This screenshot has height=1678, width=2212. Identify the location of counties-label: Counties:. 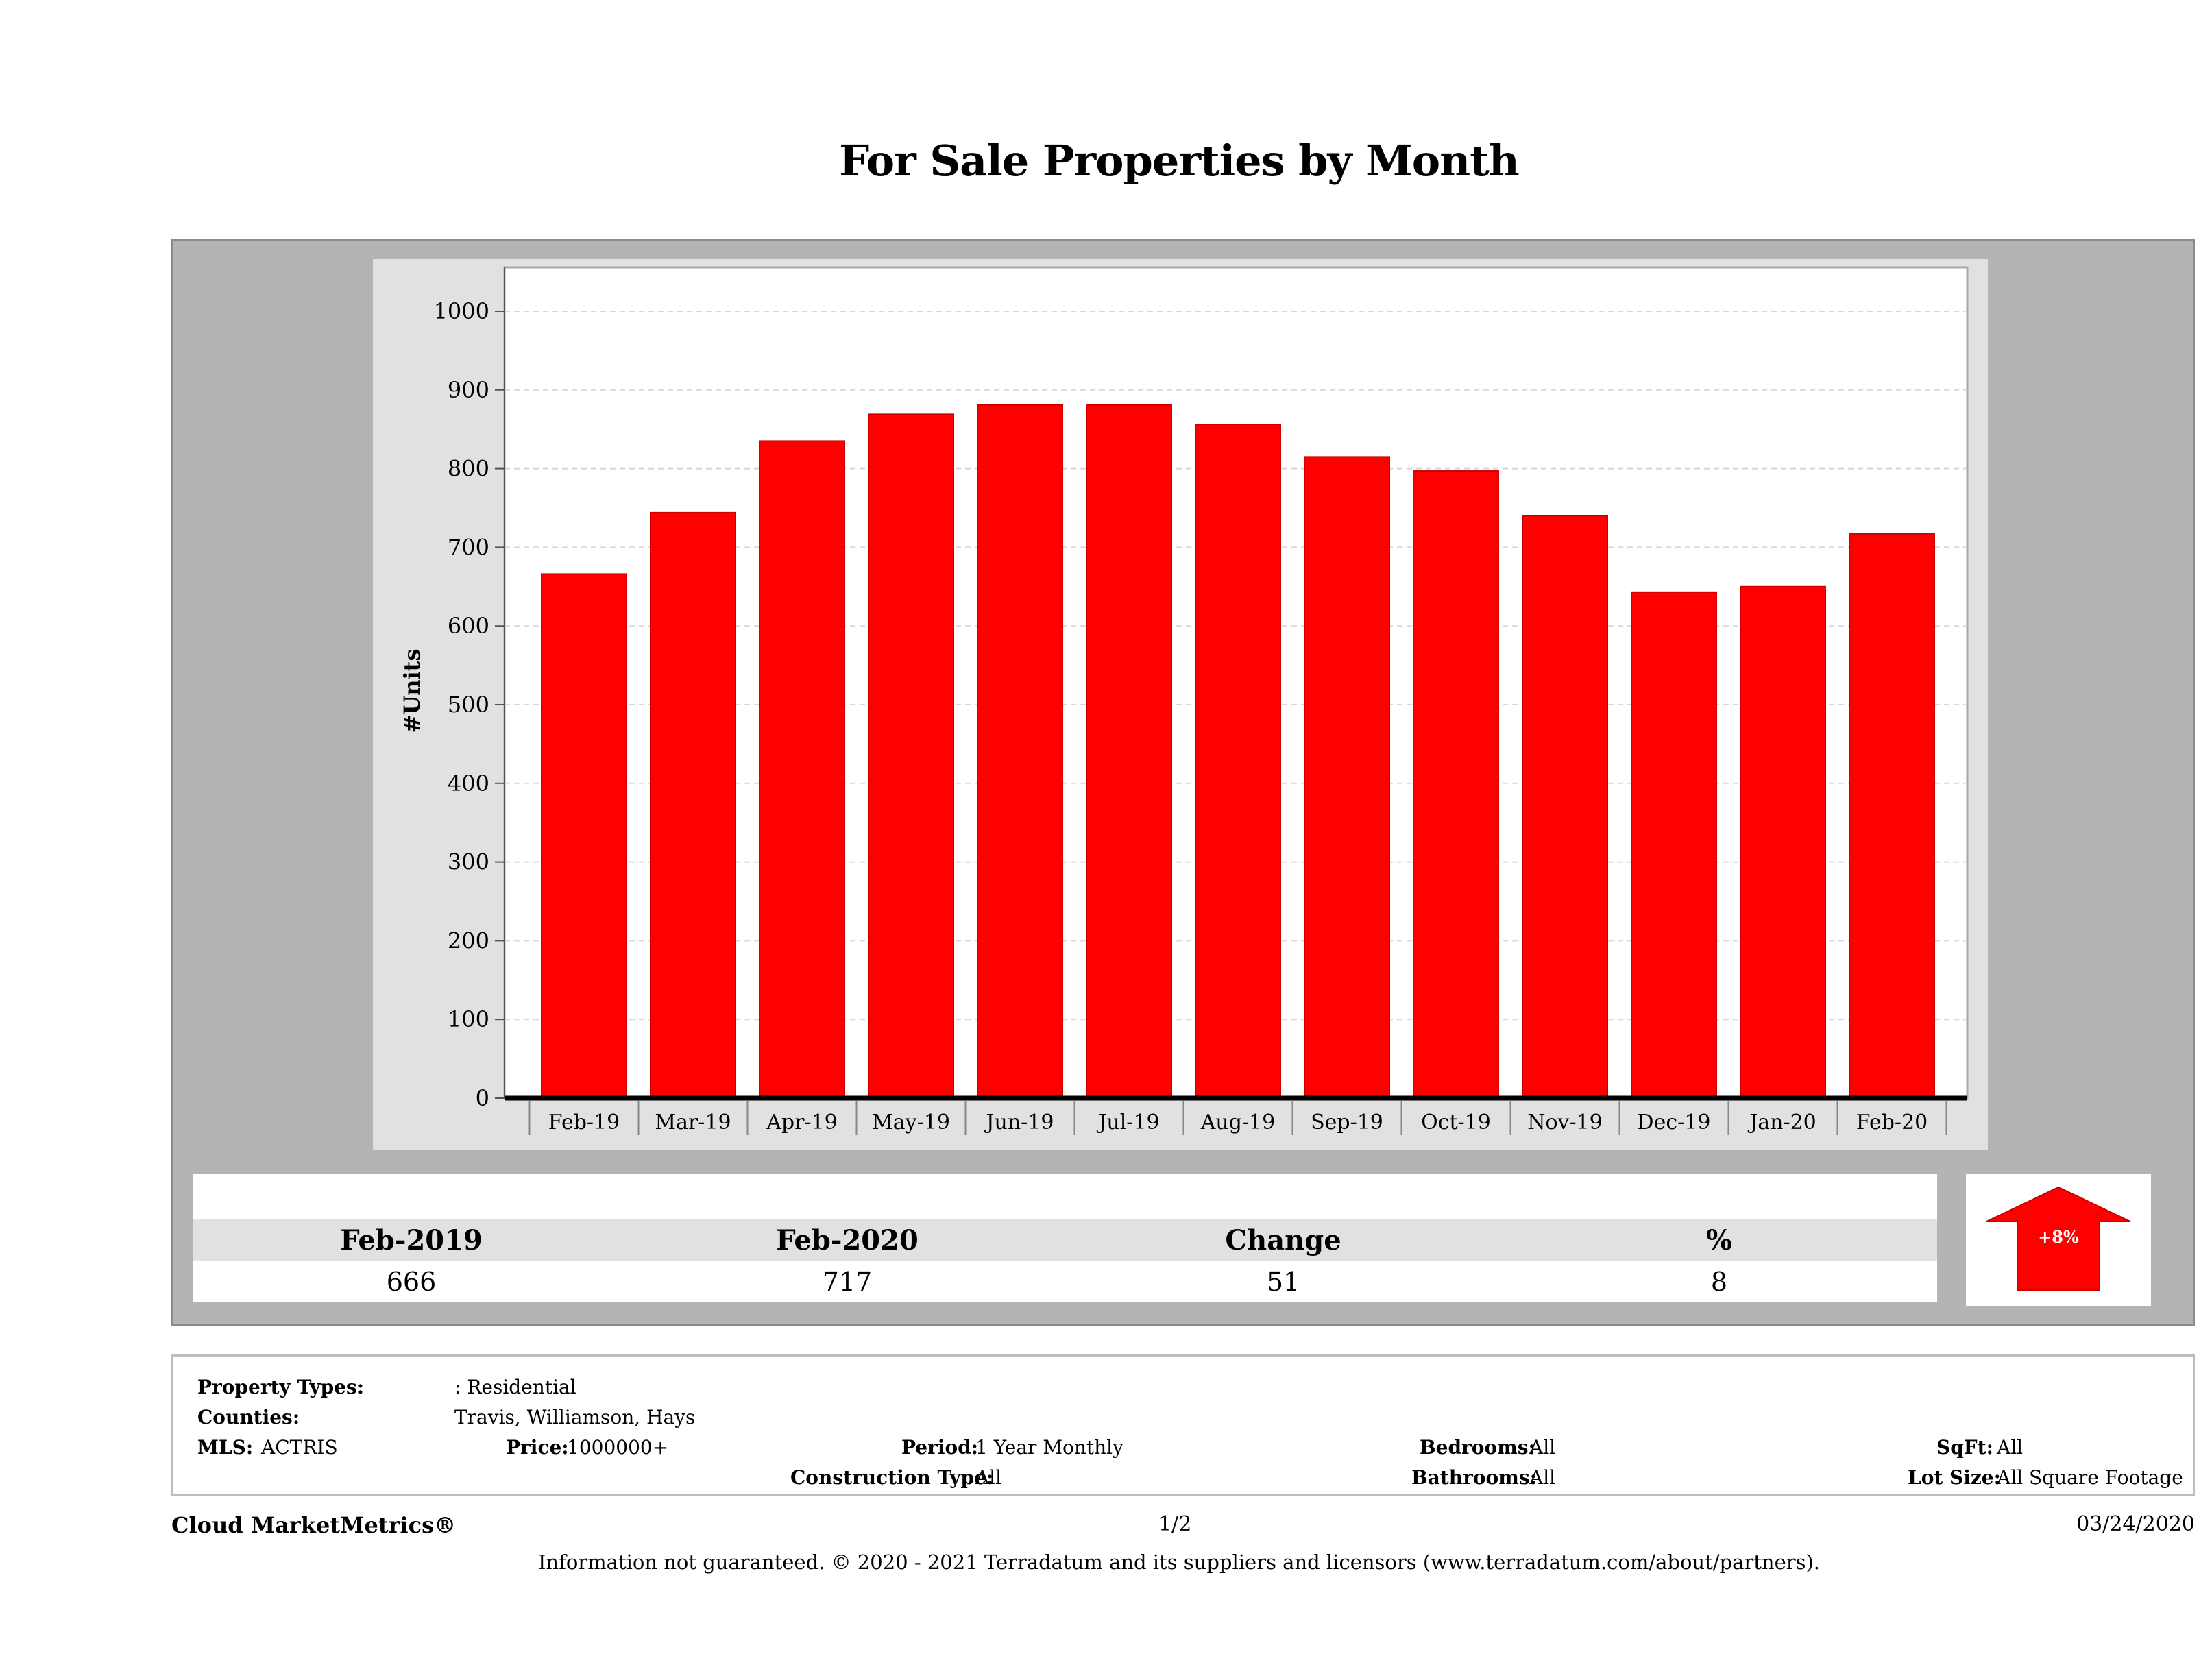
(249, 1417).